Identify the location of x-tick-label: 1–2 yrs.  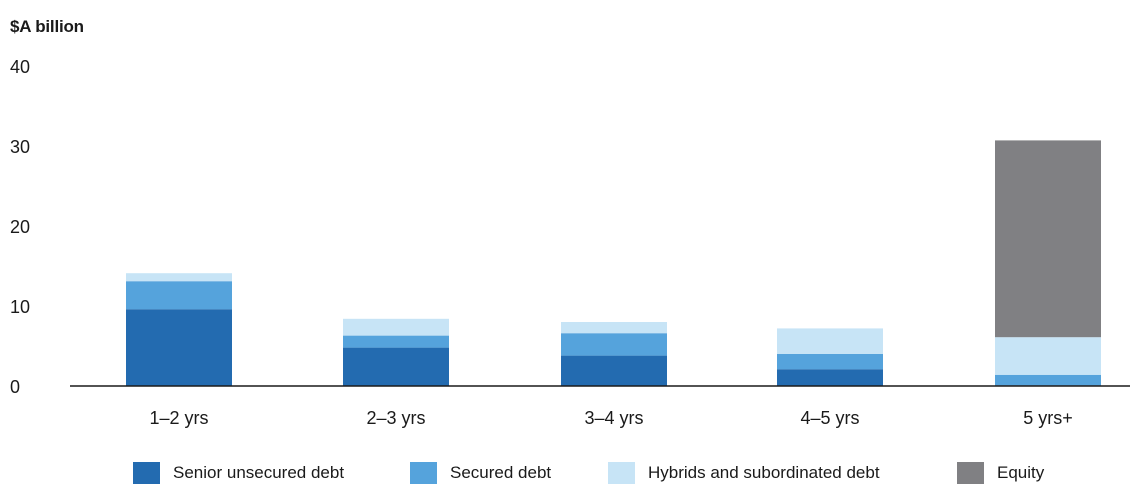
(178, 418).